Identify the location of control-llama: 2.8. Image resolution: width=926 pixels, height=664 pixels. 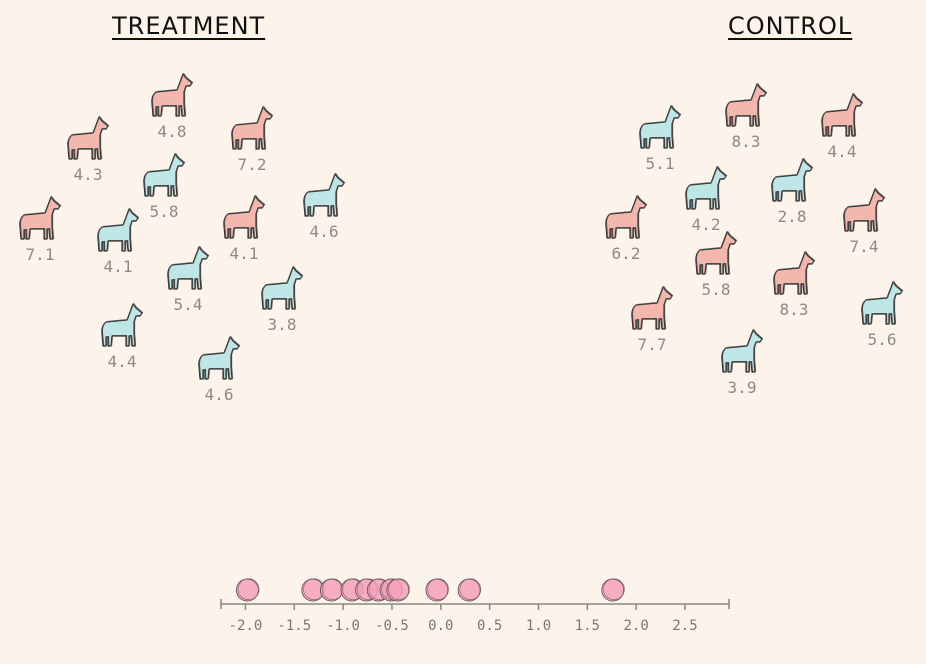
(796, 193).